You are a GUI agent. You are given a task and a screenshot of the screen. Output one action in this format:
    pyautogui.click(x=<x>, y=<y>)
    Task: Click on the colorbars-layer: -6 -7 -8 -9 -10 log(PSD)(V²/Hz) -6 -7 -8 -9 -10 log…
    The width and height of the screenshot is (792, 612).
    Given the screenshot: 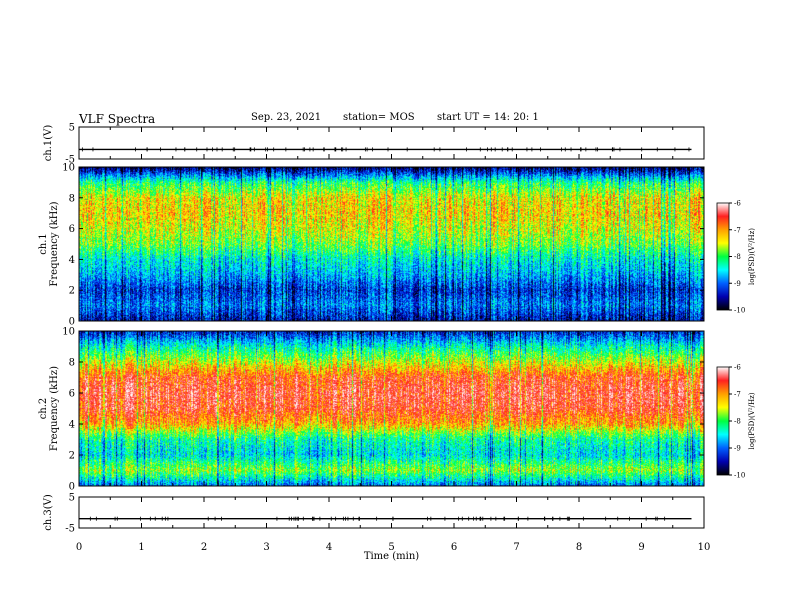 What is the action you would take?
    pyautogui.click(x=736, y=340)
    